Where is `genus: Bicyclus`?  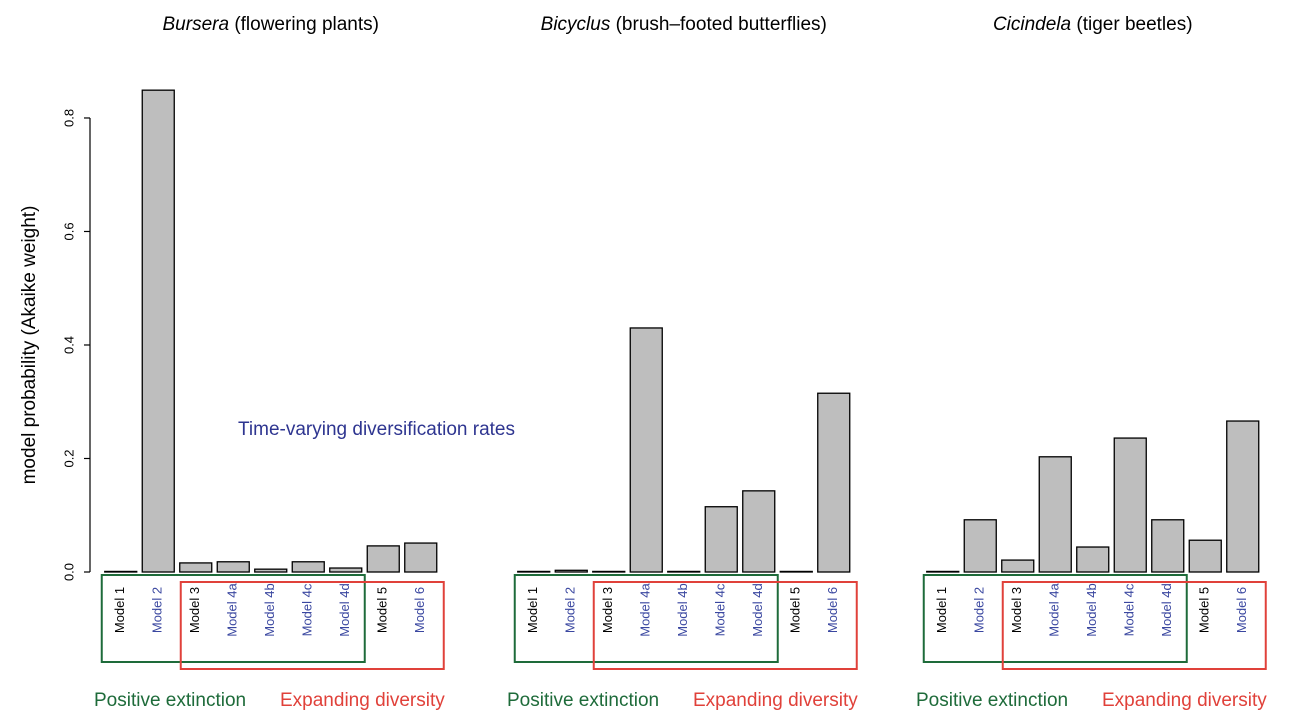
genus: Bicyclus is located at coordinates (576, 24).